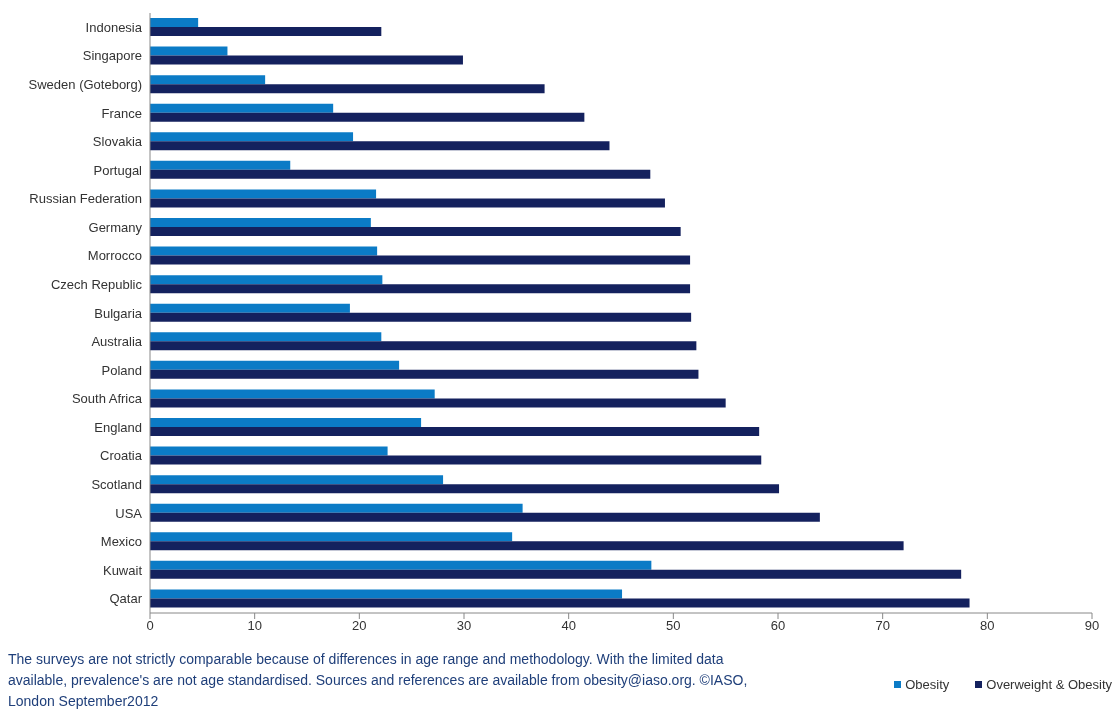  What do you see at coordinates (107, 399) in the screenshot?
I see `y-tick-label: South Africa` at bounding box center [107, 399].